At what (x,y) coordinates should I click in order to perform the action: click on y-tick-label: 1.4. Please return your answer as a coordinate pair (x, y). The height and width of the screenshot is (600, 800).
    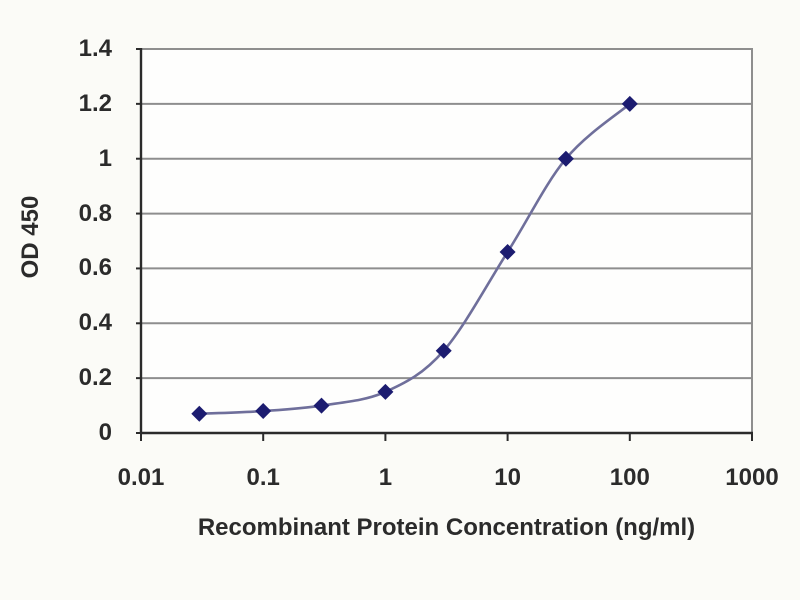
    Looking at the image, I should click on (95, 48).